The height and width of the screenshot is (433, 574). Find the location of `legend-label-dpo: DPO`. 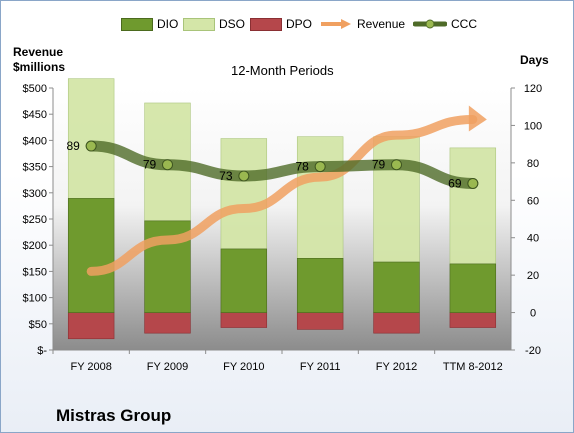

legend-label-dpo: DPO is located at coordinates (299, 24).